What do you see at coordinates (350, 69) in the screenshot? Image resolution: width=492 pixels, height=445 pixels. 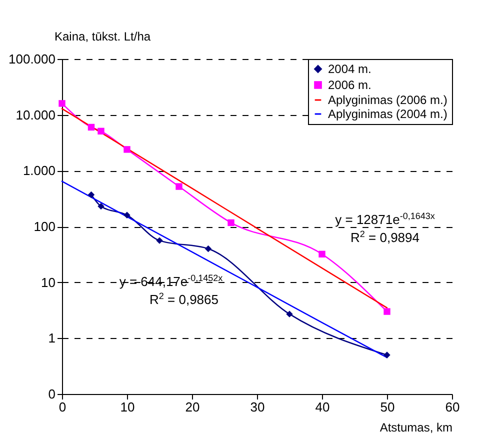 I see `legend-label: 2004 m.` at bounding box center [350, 69].